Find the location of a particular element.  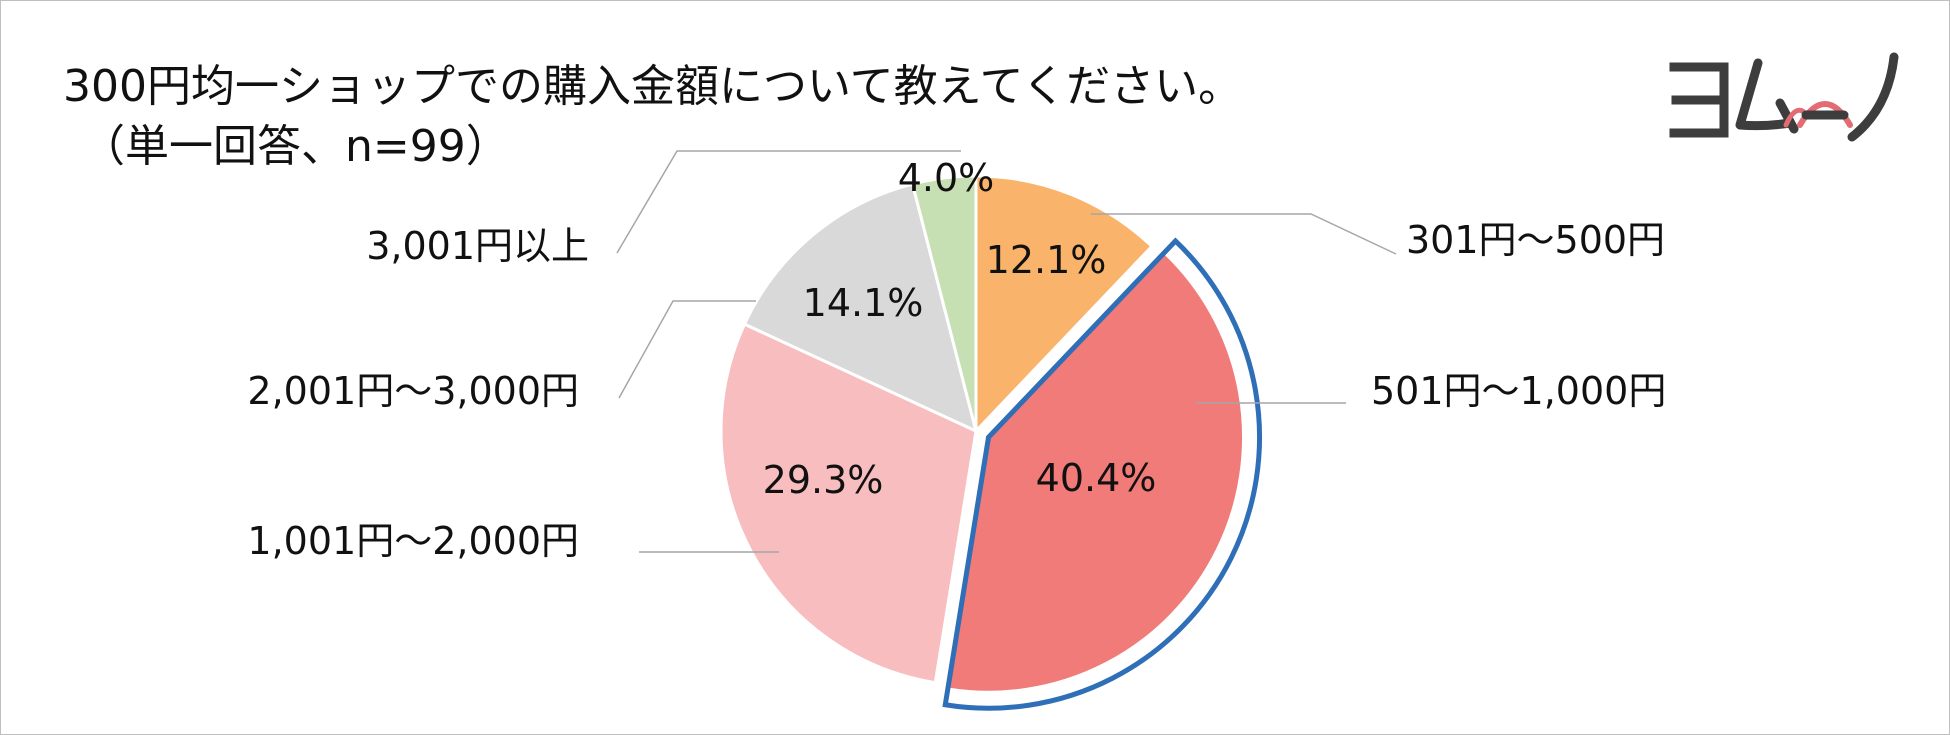

data-label: 40.4% is located at coordinates (1096, 478).